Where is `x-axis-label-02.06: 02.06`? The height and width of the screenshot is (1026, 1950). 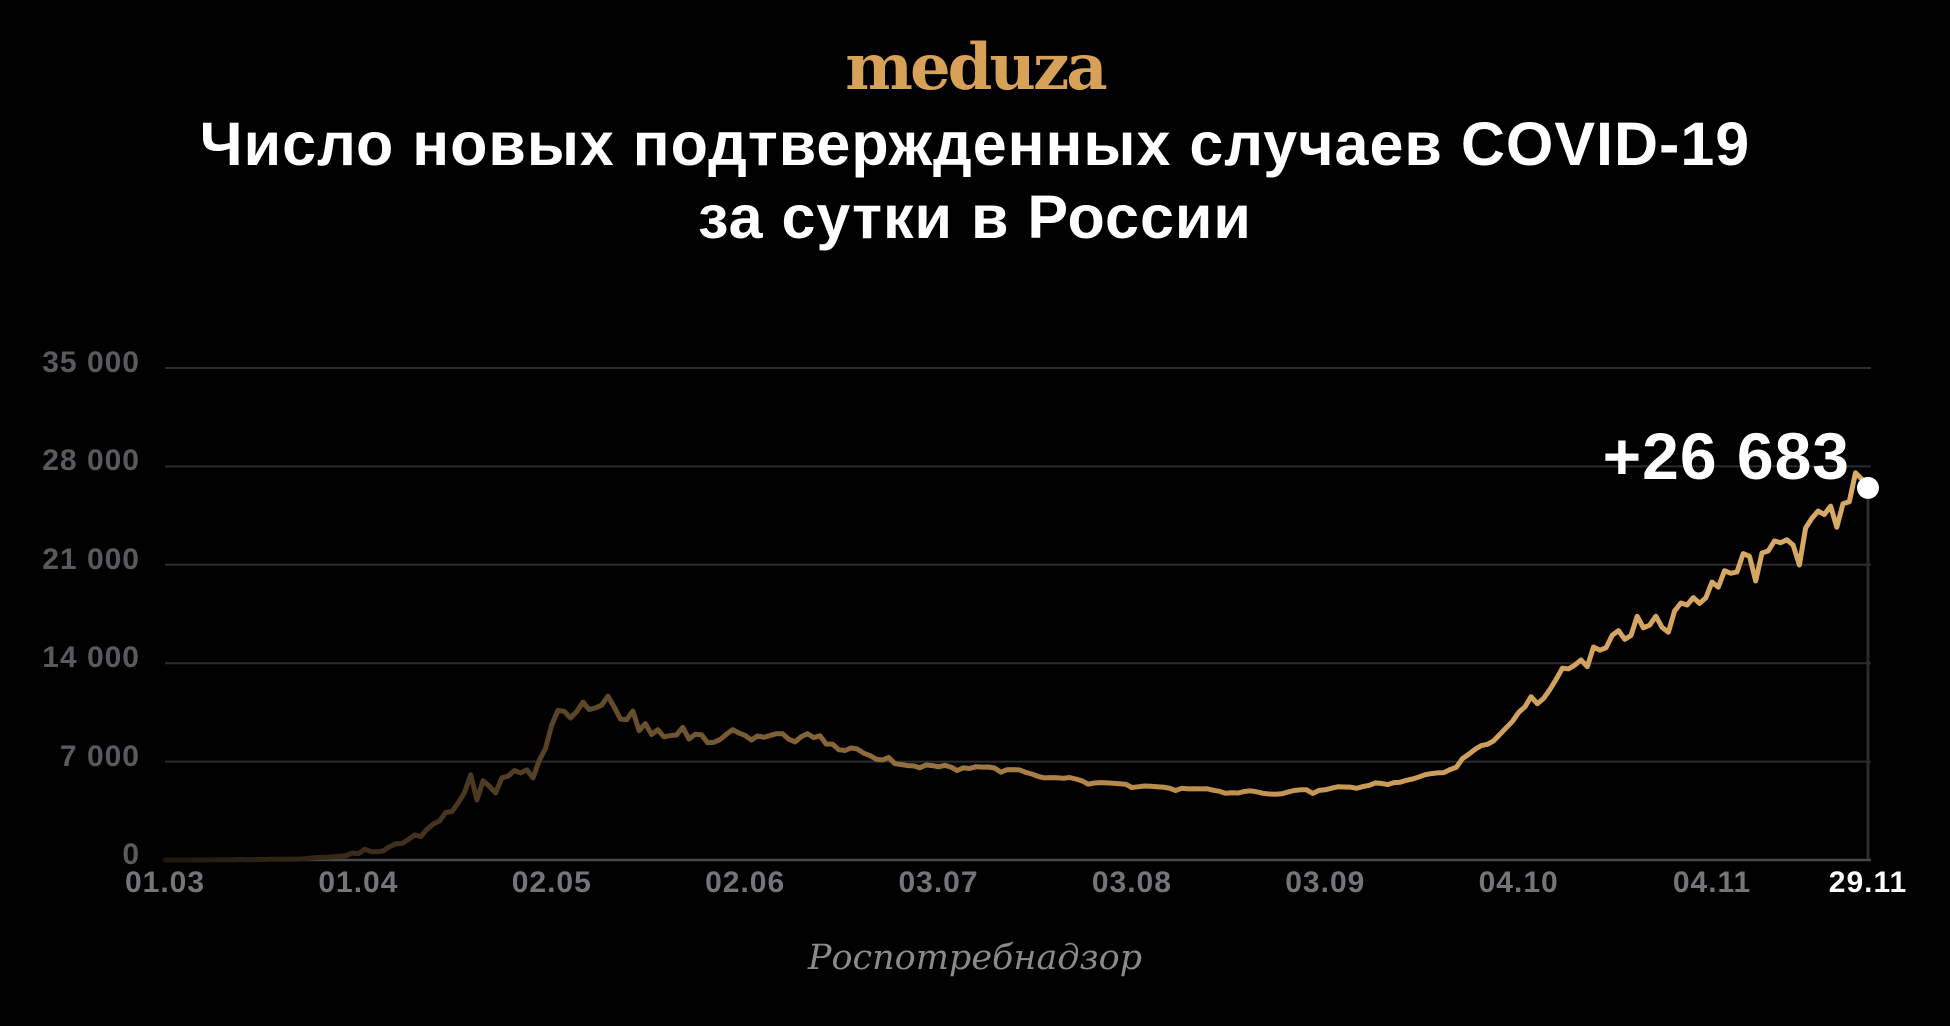
x-axis-label-02.06: 02.06 is located at coordinates (745, 882).